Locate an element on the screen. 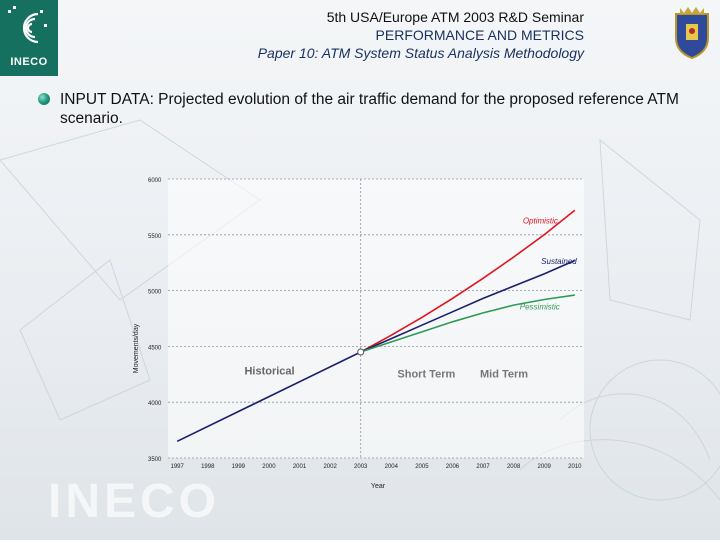 This screenshot has height=540, width=720. annotation-pessimistic: Pessimistic is located at coordinates (540, 307).